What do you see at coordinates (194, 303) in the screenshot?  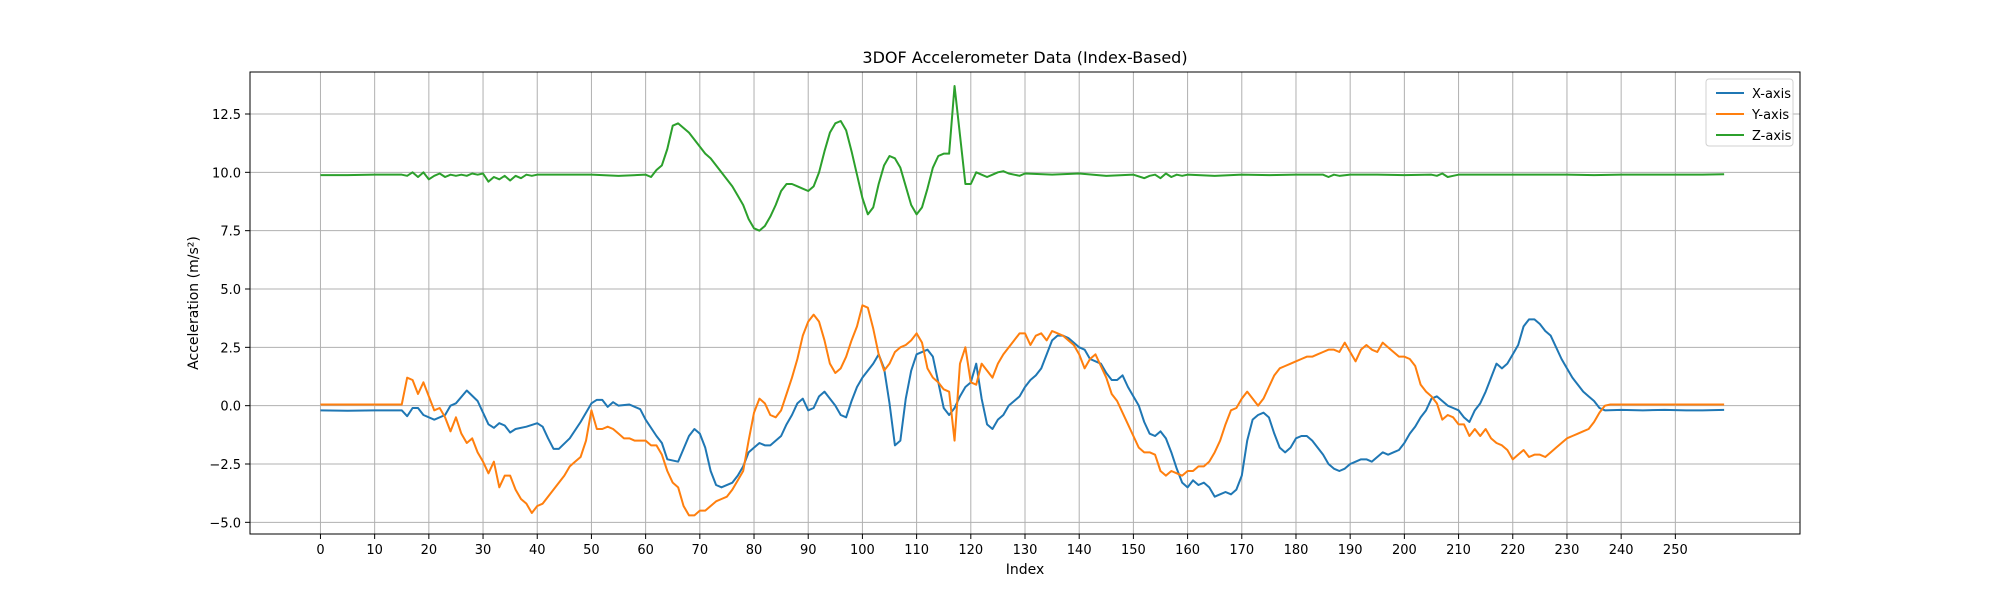 I see `y-axis-label: Acceleration (m/s²)` at bounding box center [194, 303].